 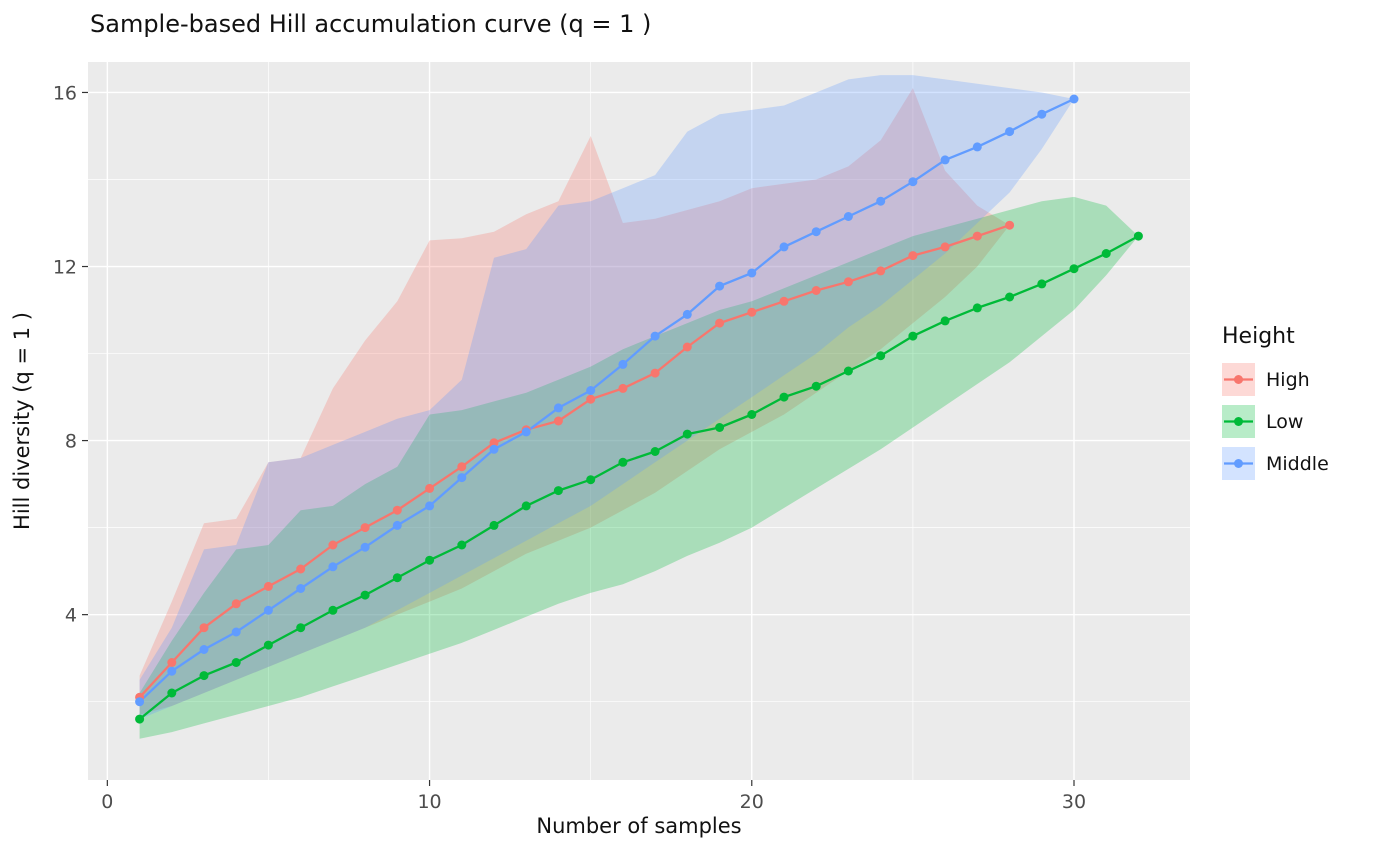 I want to click on legend-items: High Low Middle, so click(x=1275, y=421).